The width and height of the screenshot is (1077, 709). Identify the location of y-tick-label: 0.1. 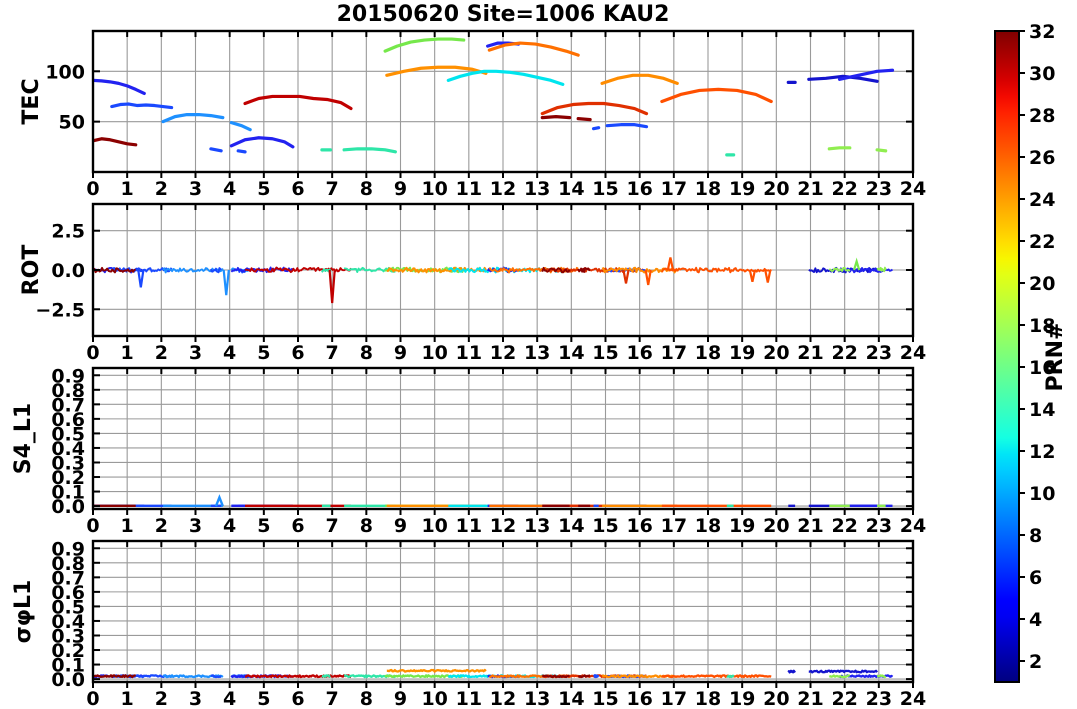
(68, 666).